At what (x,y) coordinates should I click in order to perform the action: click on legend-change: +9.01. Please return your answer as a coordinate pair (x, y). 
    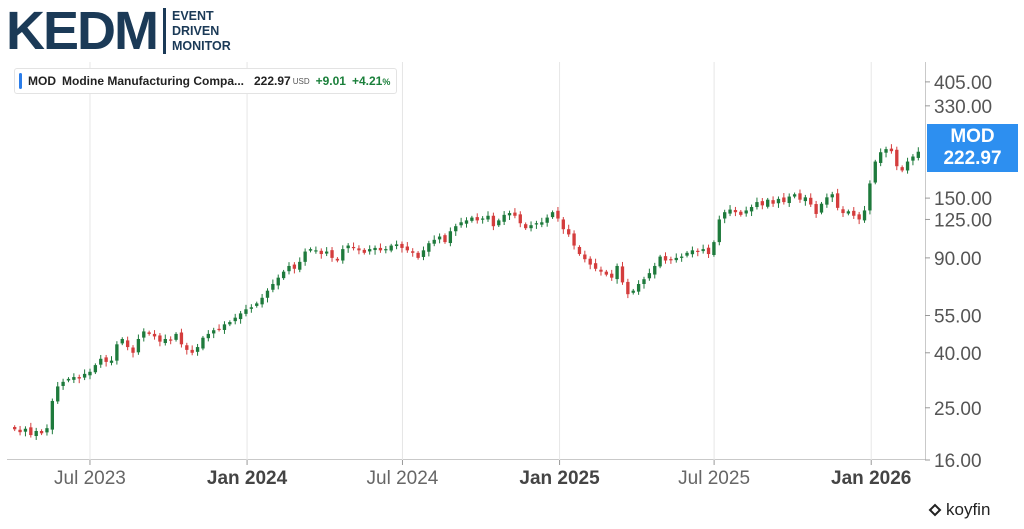
    Looking at the image, I should click on (330, 81).